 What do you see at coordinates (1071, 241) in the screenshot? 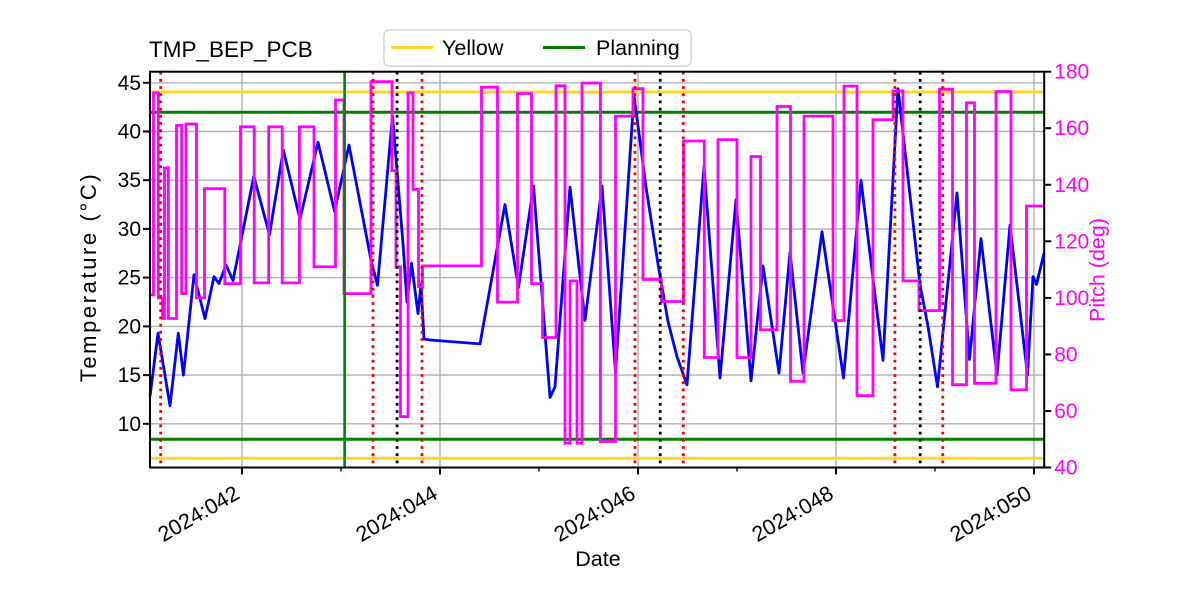
I see `svg-text: 120` at bounding box center [1071, 241].